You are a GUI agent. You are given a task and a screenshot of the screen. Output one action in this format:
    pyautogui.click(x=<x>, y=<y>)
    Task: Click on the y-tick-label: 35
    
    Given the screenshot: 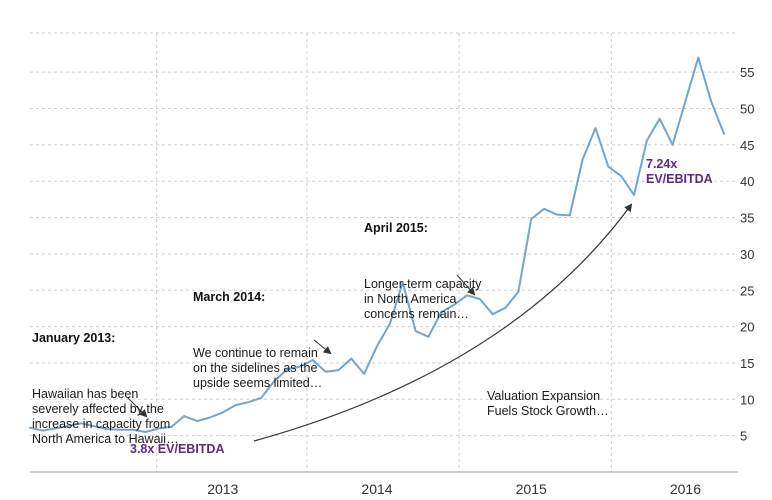 What is the action you would take?
    pyautogui.click(x=747, y=218)
    